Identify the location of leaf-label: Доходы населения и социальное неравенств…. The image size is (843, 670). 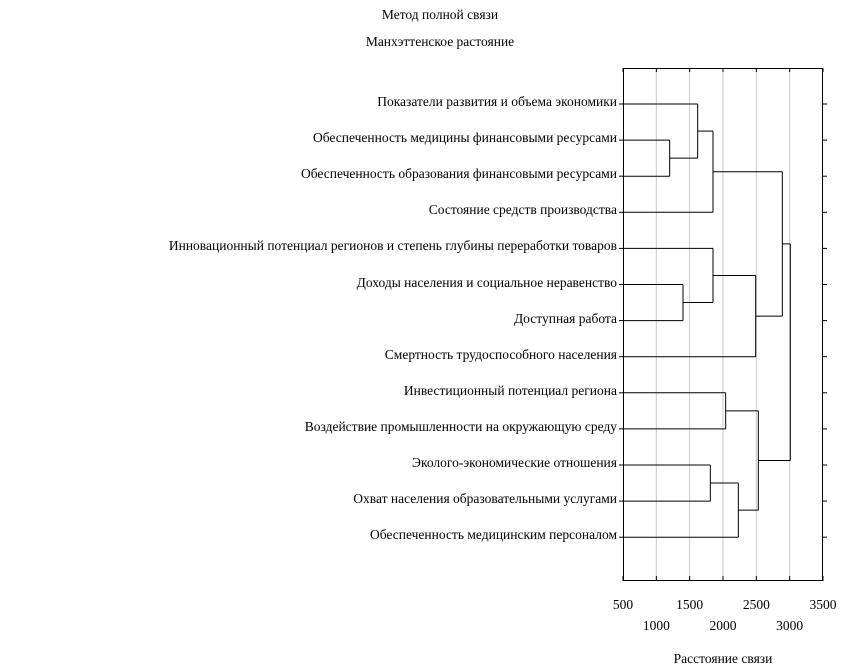
(486, 282).